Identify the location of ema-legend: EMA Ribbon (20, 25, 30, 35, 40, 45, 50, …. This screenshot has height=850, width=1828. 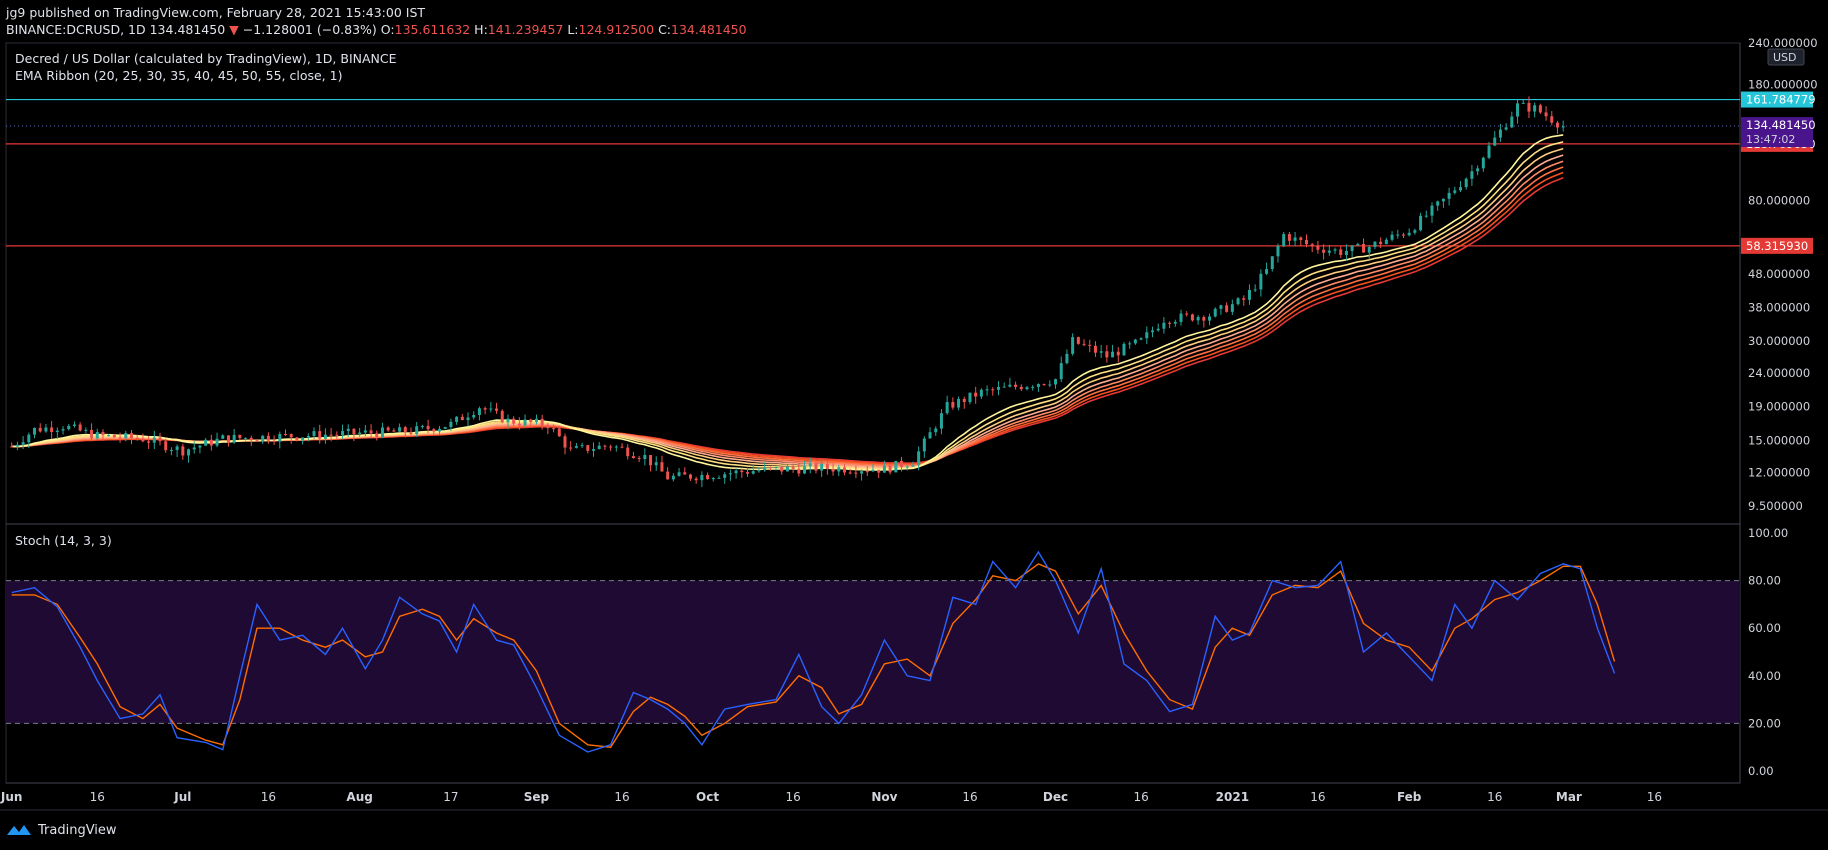
(179, 75).